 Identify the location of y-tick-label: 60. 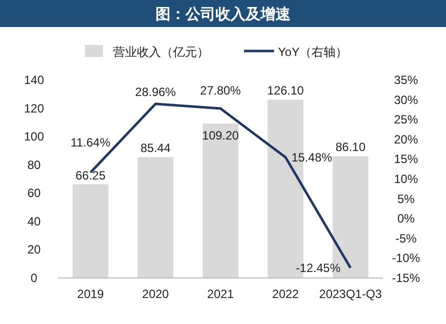
(34, 193).